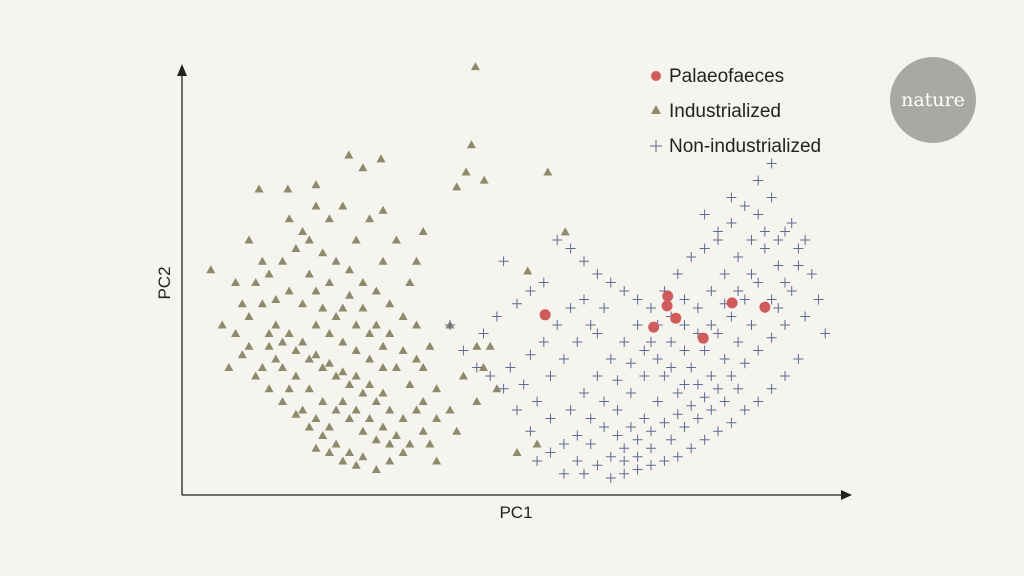  Describe the element at coordinates (656, 146) in the screenshot. I see `legend-plus-icon` at that location.